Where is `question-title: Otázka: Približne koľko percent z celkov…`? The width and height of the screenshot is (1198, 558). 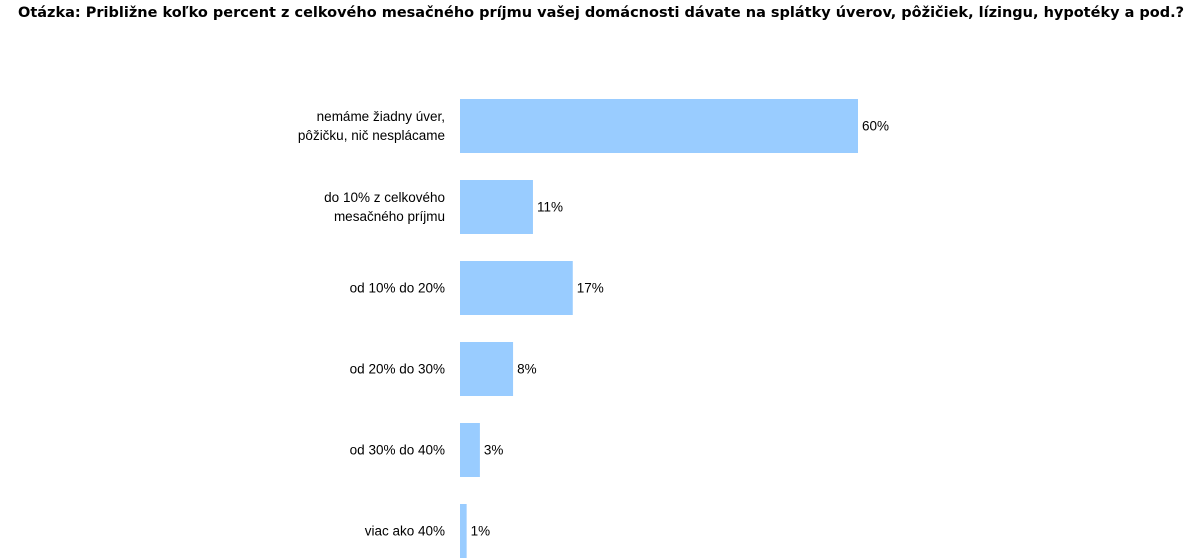 question-title: Otázka: Približne koľko percent z celkov… is located at coordinates (601, 13).